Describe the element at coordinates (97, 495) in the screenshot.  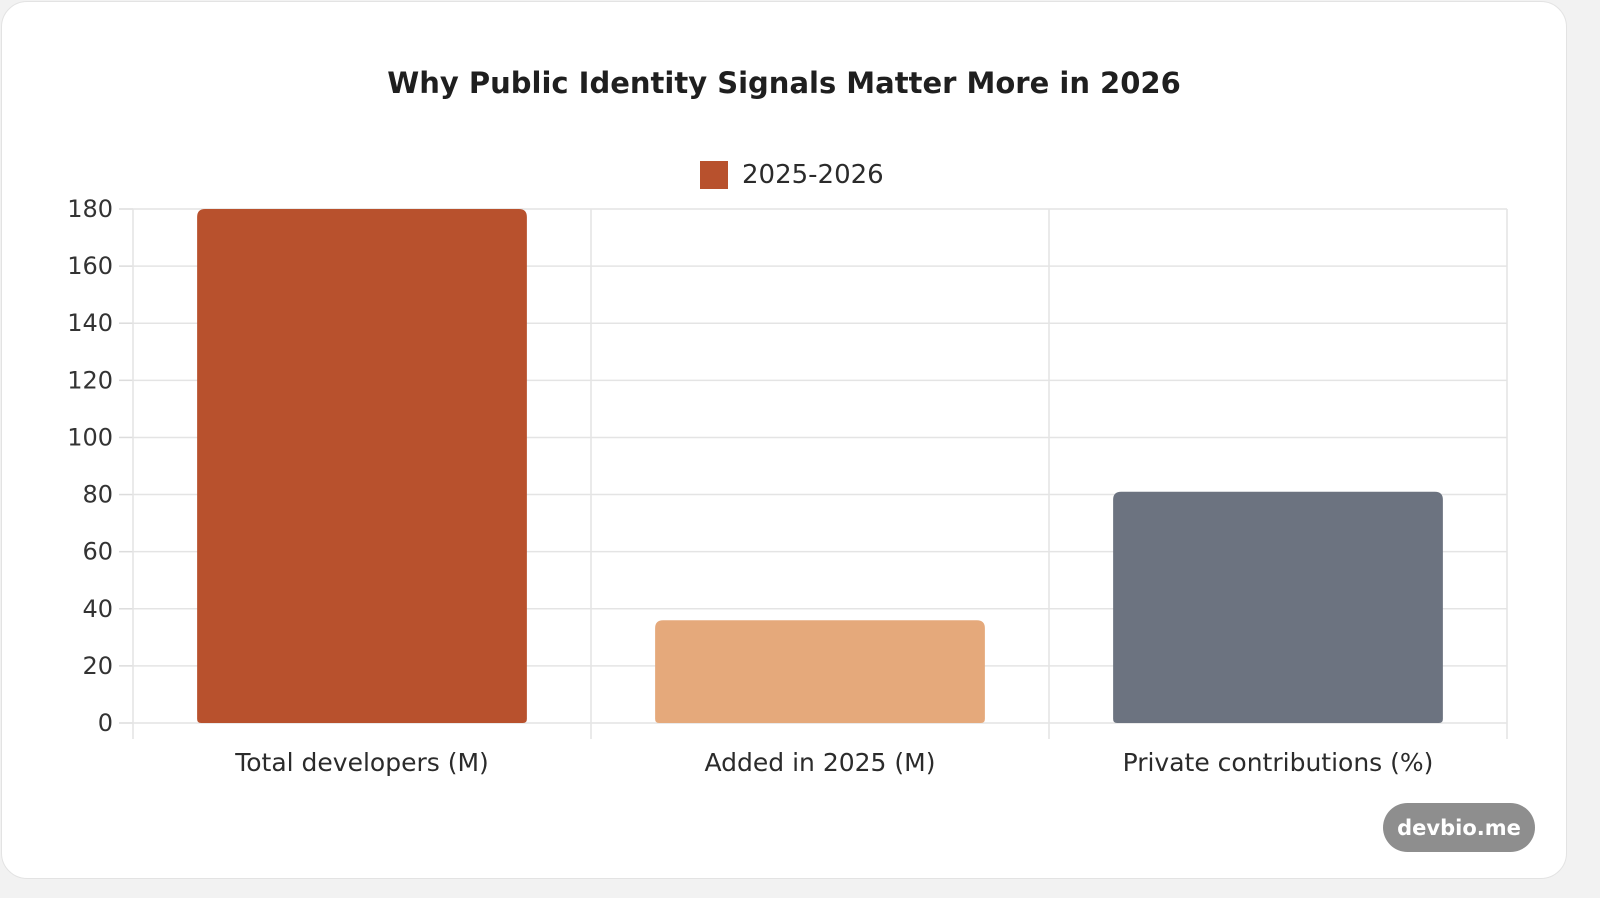
I see `y-tick-label: 80` at that location.